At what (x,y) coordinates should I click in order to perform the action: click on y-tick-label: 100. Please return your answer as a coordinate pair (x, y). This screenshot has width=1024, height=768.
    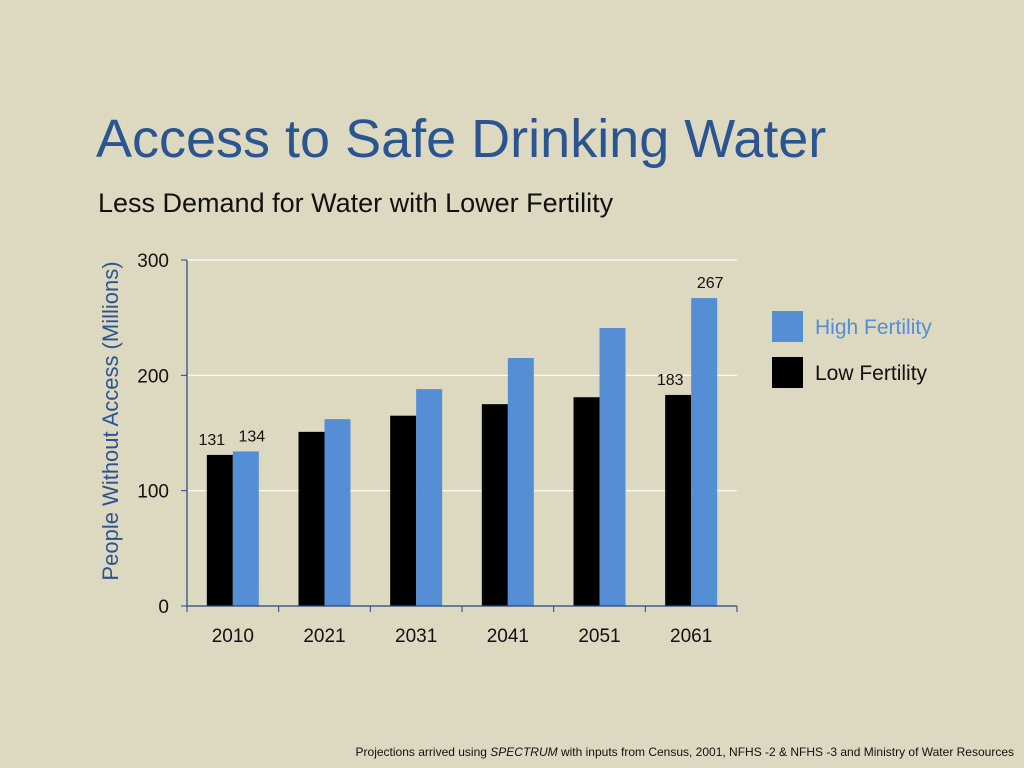
    Looking at the image, I should click on (153, 492).